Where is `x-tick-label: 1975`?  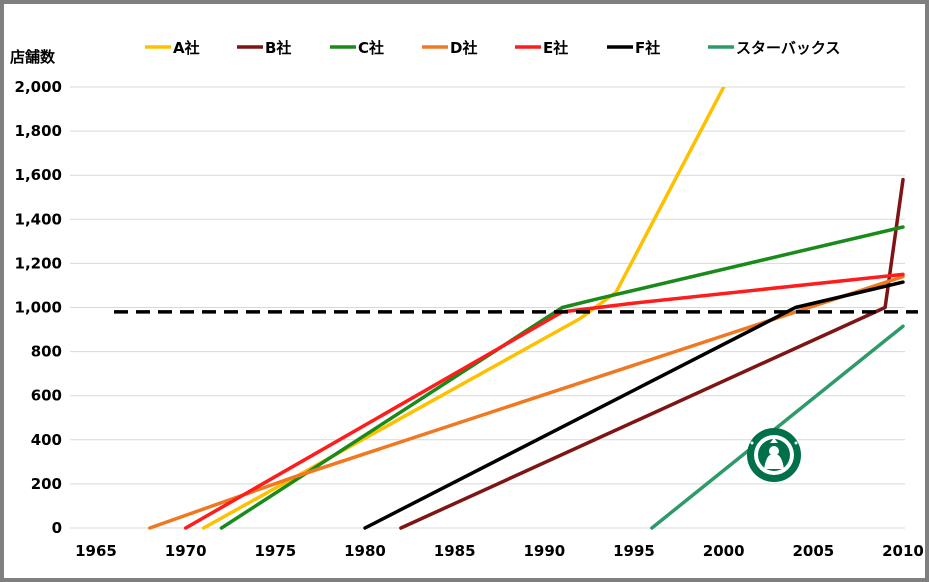
x-tick-label: 1975 is located at coordinates (275, 551).